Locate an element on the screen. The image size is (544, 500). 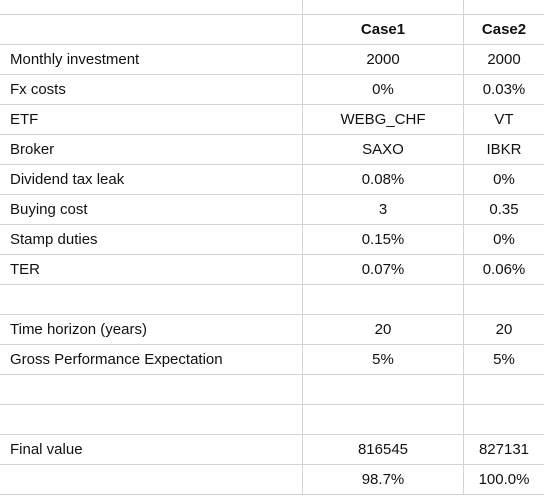
cell: TER is located at coordinates (151, 270).